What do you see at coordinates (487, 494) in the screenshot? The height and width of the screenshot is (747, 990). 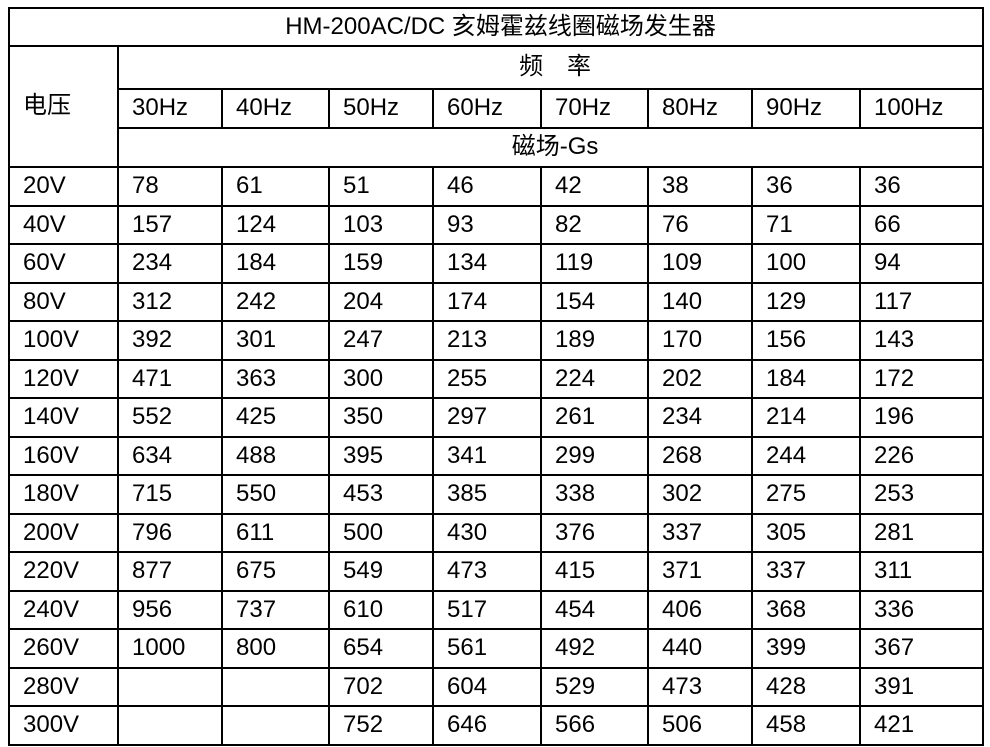 I see `field-value-cell: 385` at bounding box center [487, 494].